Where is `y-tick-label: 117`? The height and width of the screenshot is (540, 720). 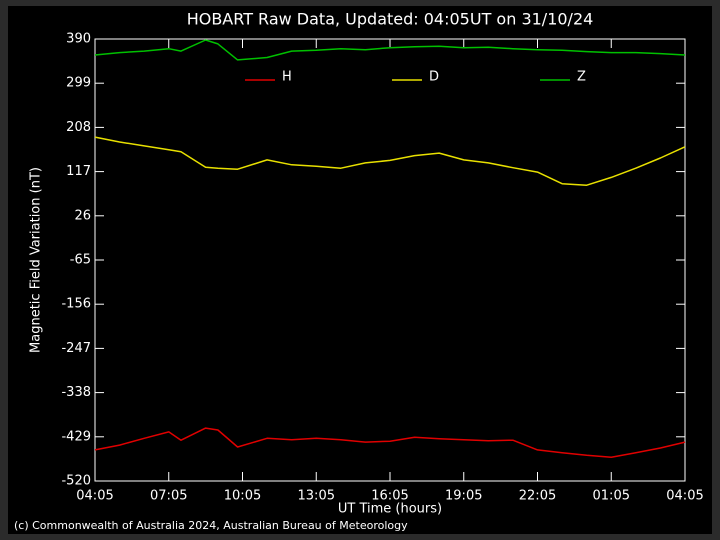 y-tick-label: 117 is located at coordinates (78, 171).